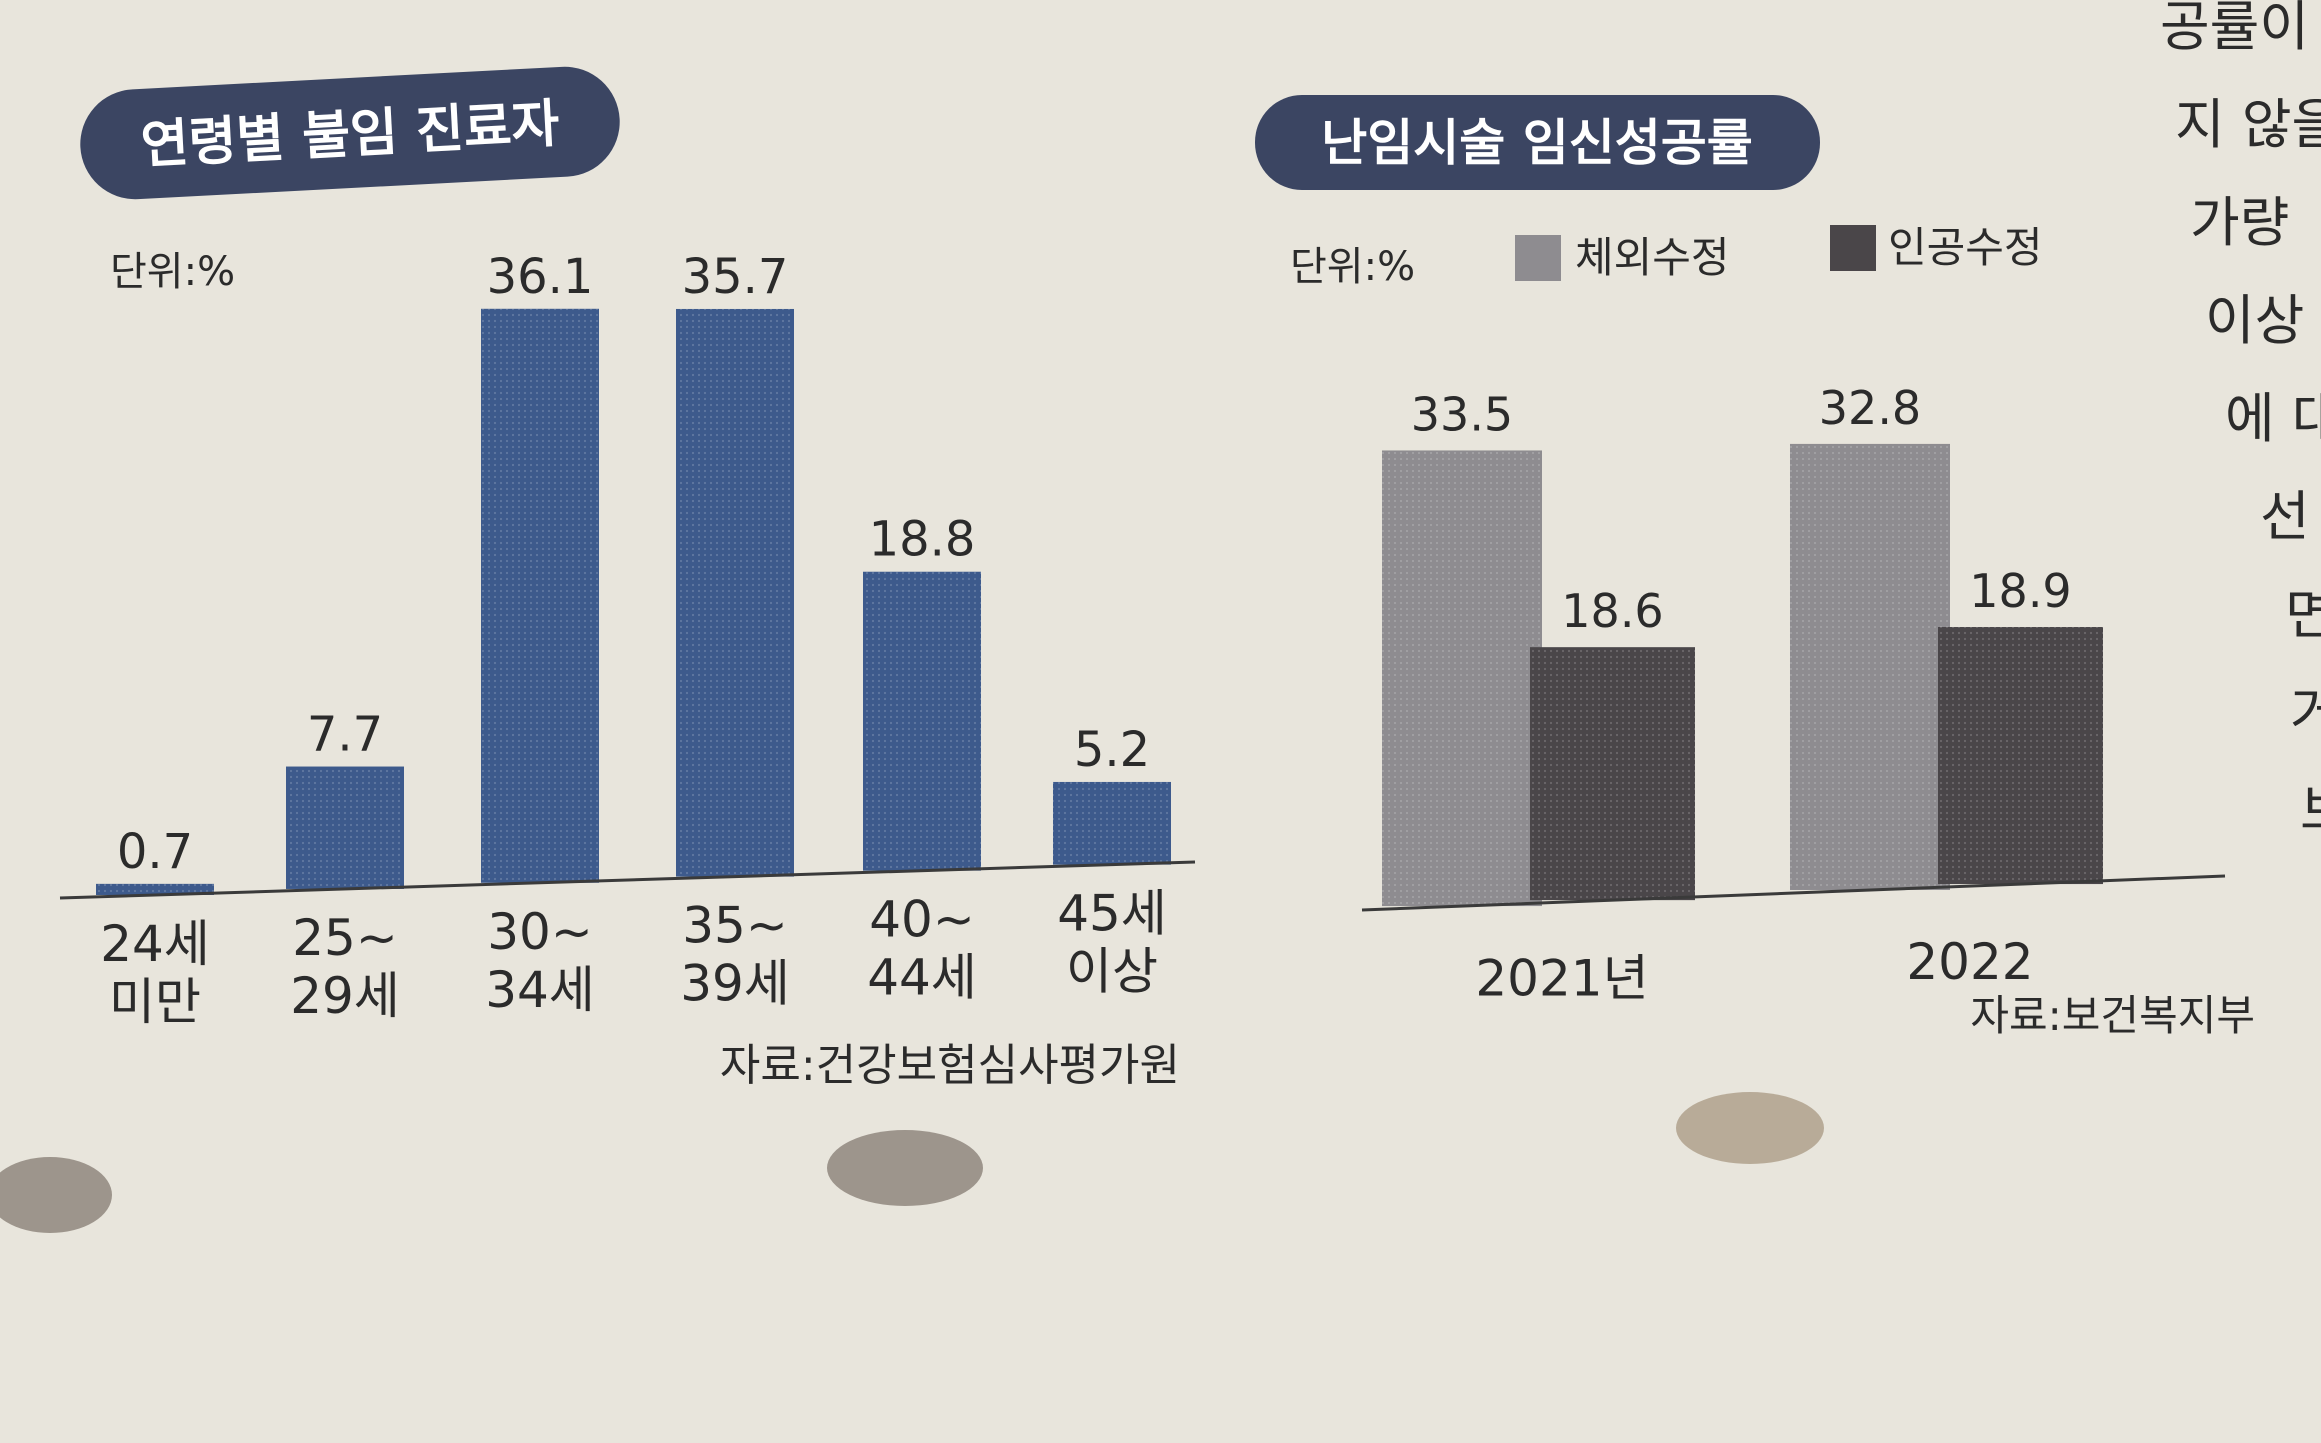  I want to click on tick-label: 44세, so click(922, 978).